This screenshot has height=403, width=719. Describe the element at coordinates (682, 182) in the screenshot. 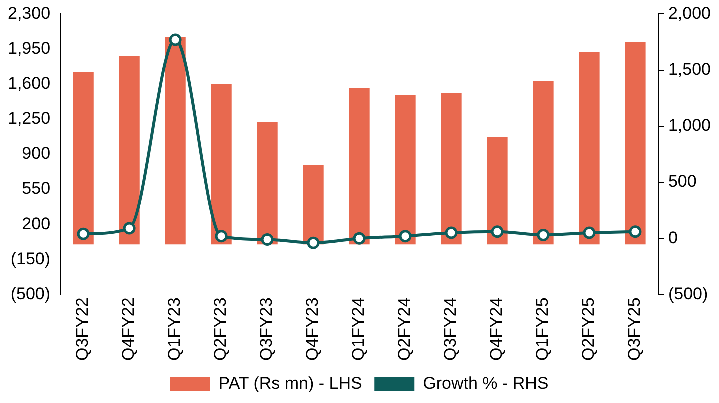

I see `y2-tick-label: 500` at that location.